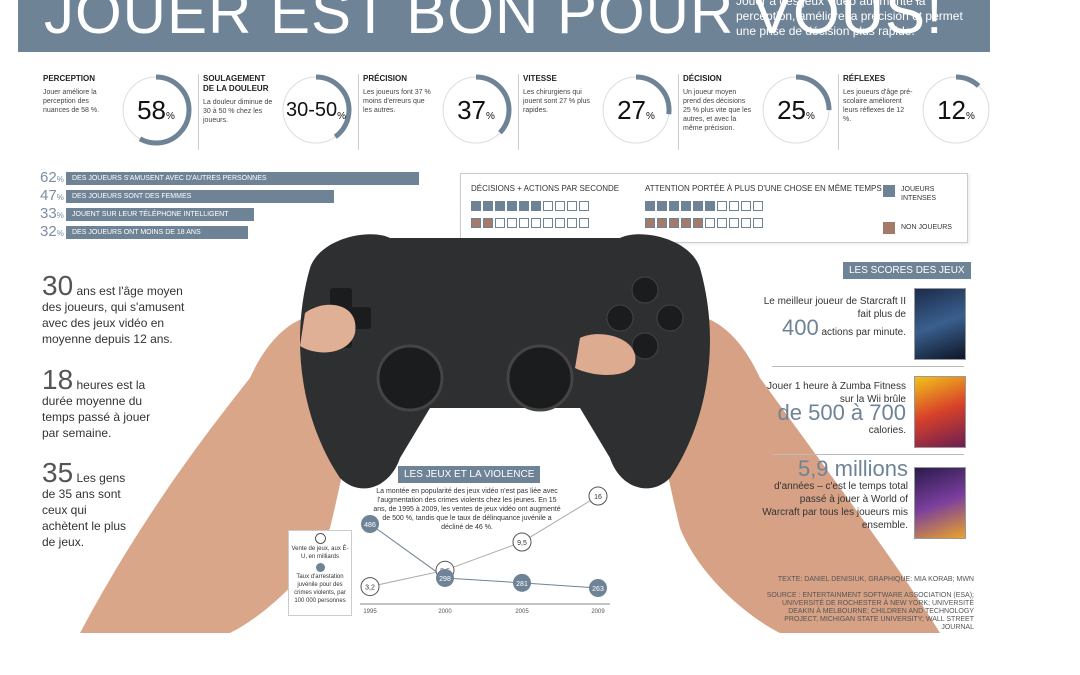 The height and width of the screenshot is (675, 1080). Describe the element at coordinates (48, 177) in the screenshot. I see `bar-percent-value: 62` at that location.